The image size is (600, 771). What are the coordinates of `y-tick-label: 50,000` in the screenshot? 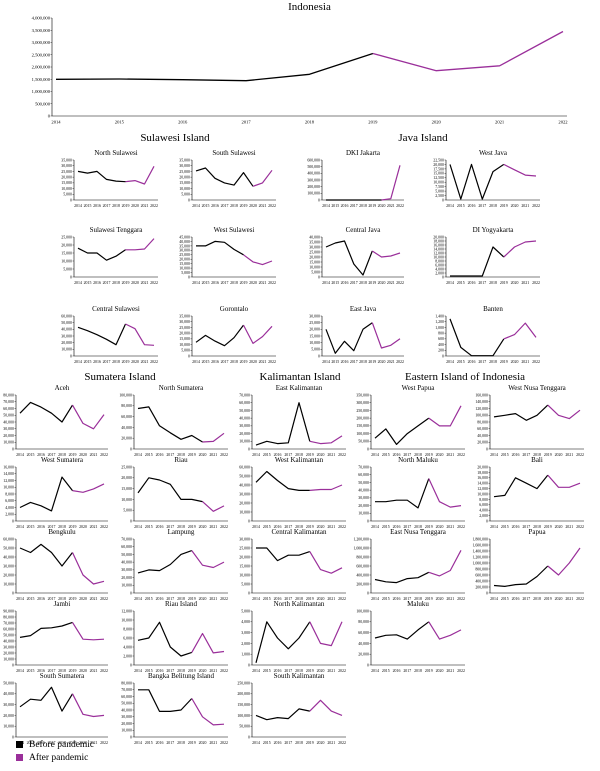 It's located at (66, 323).